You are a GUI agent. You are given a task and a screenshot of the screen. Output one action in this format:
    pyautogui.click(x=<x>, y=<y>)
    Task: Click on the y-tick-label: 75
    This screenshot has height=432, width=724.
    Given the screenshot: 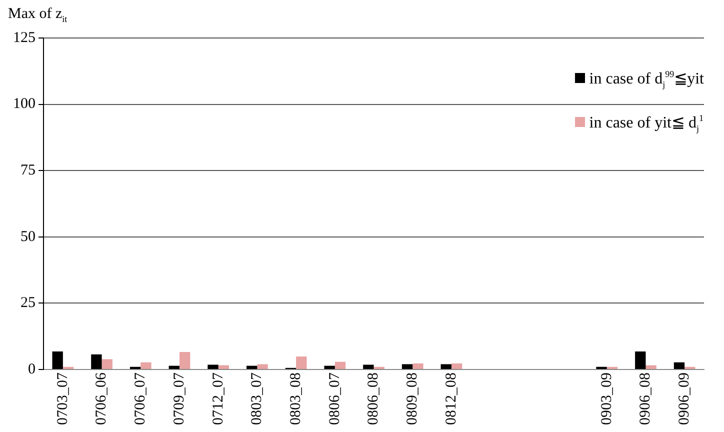 What is the action you would take?
    pyautogui.click(x=28, y=170)
    